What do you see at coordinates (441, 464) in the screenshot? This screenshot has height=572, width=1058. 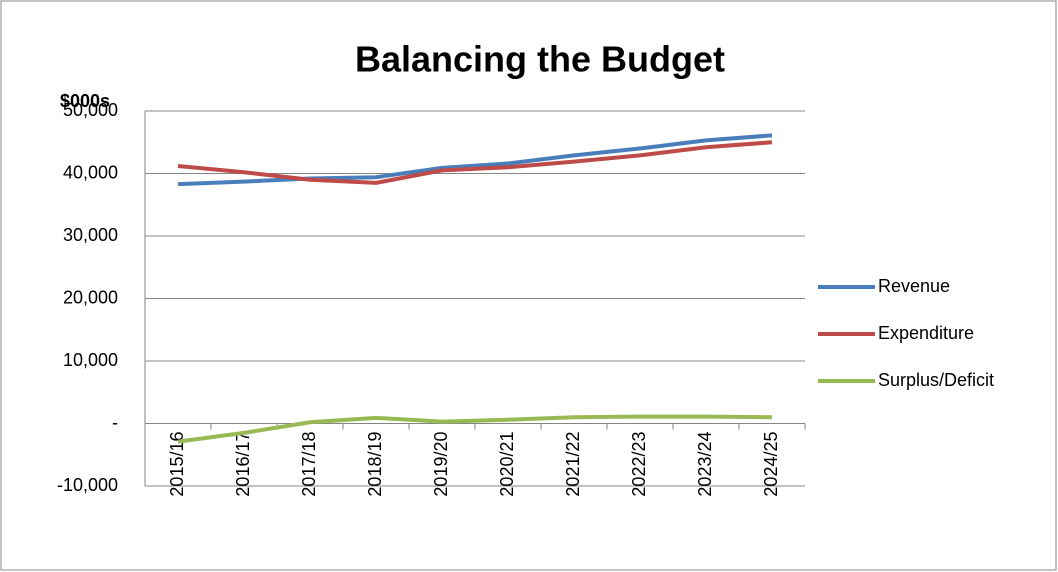 I see `x-tick-label: 2019/20` at bounding box center [441, 464].